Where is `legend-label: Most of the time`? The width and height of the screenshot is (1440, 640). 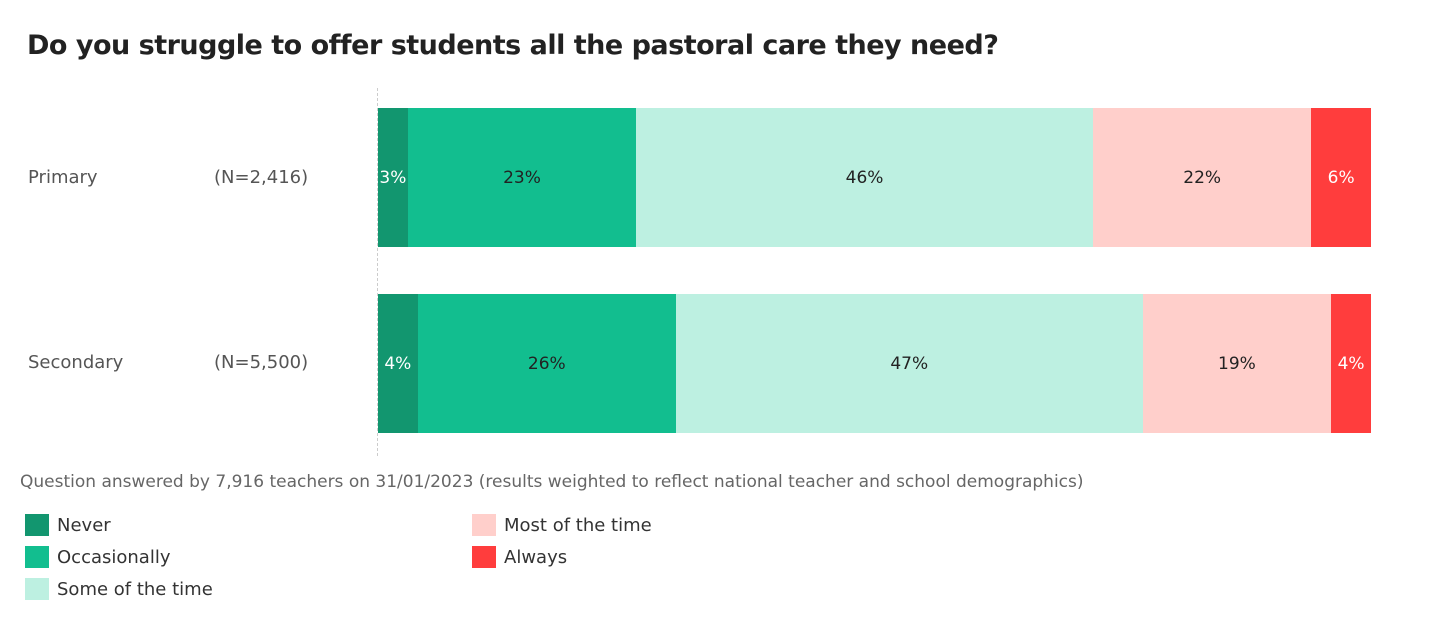
legend-label: Most of the time is located at coordinates (578, 525).